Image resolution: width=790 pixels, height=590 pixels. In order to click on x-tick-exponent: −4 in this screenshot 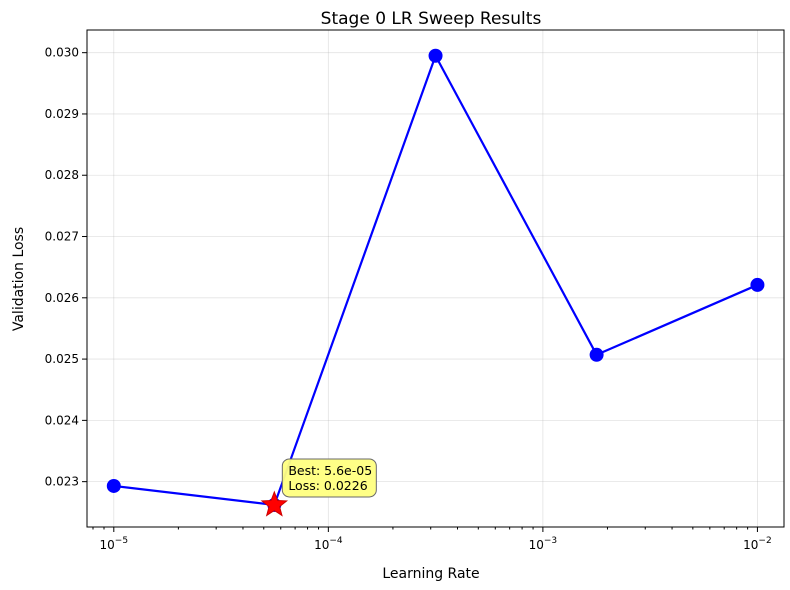, I will do `click(336, 541)`.